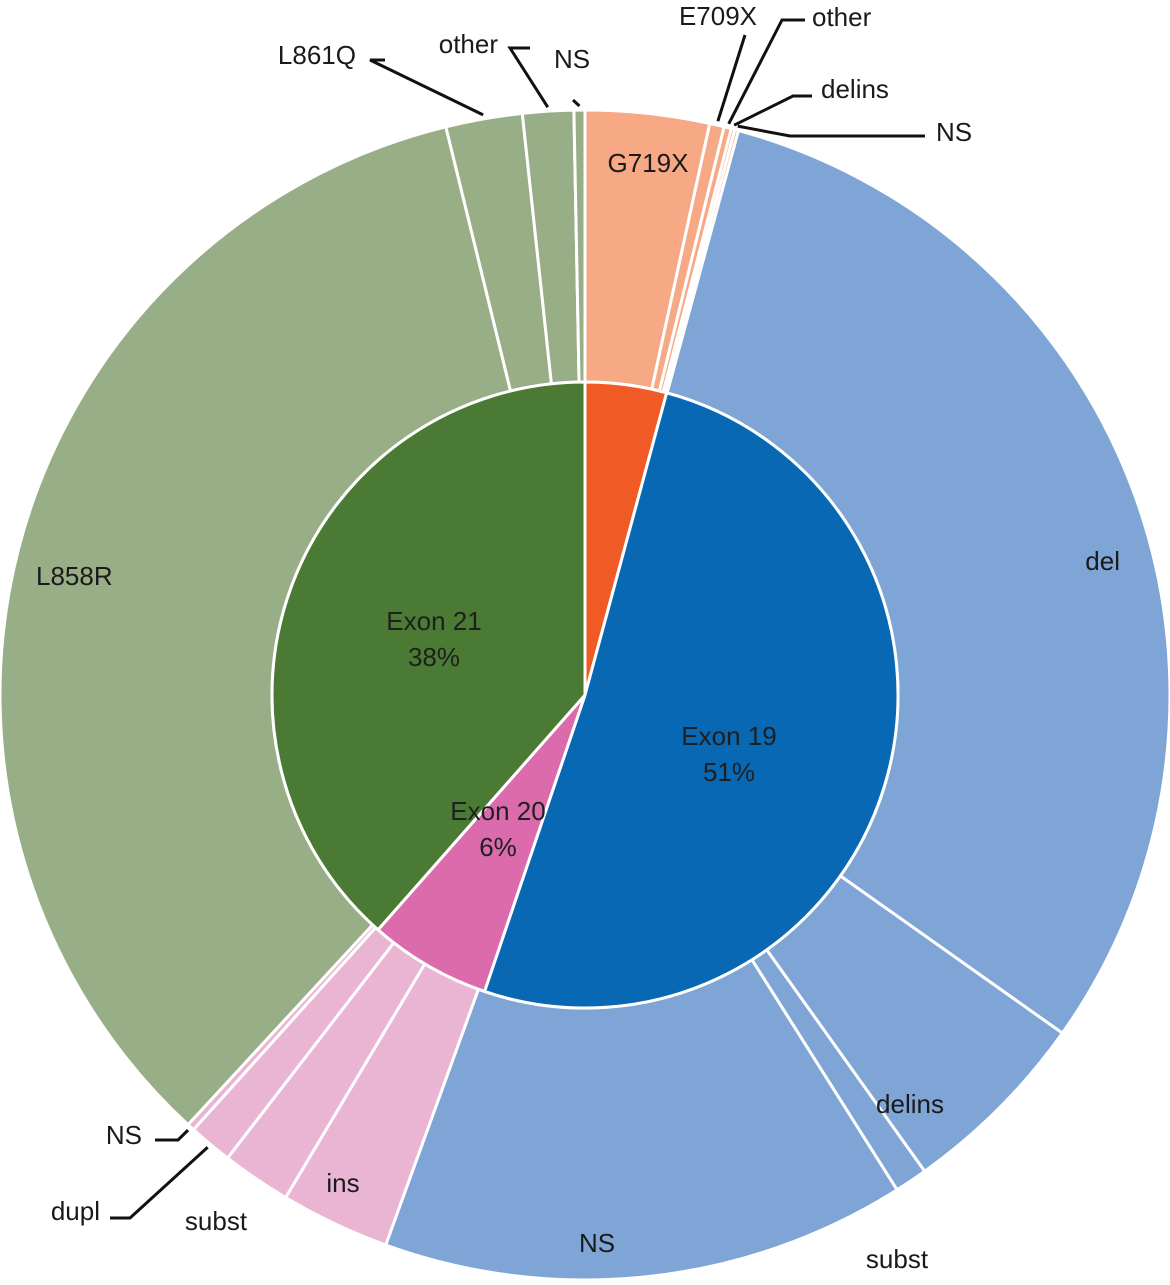  I want to click on leader-exon18-other, so click(766, 71).